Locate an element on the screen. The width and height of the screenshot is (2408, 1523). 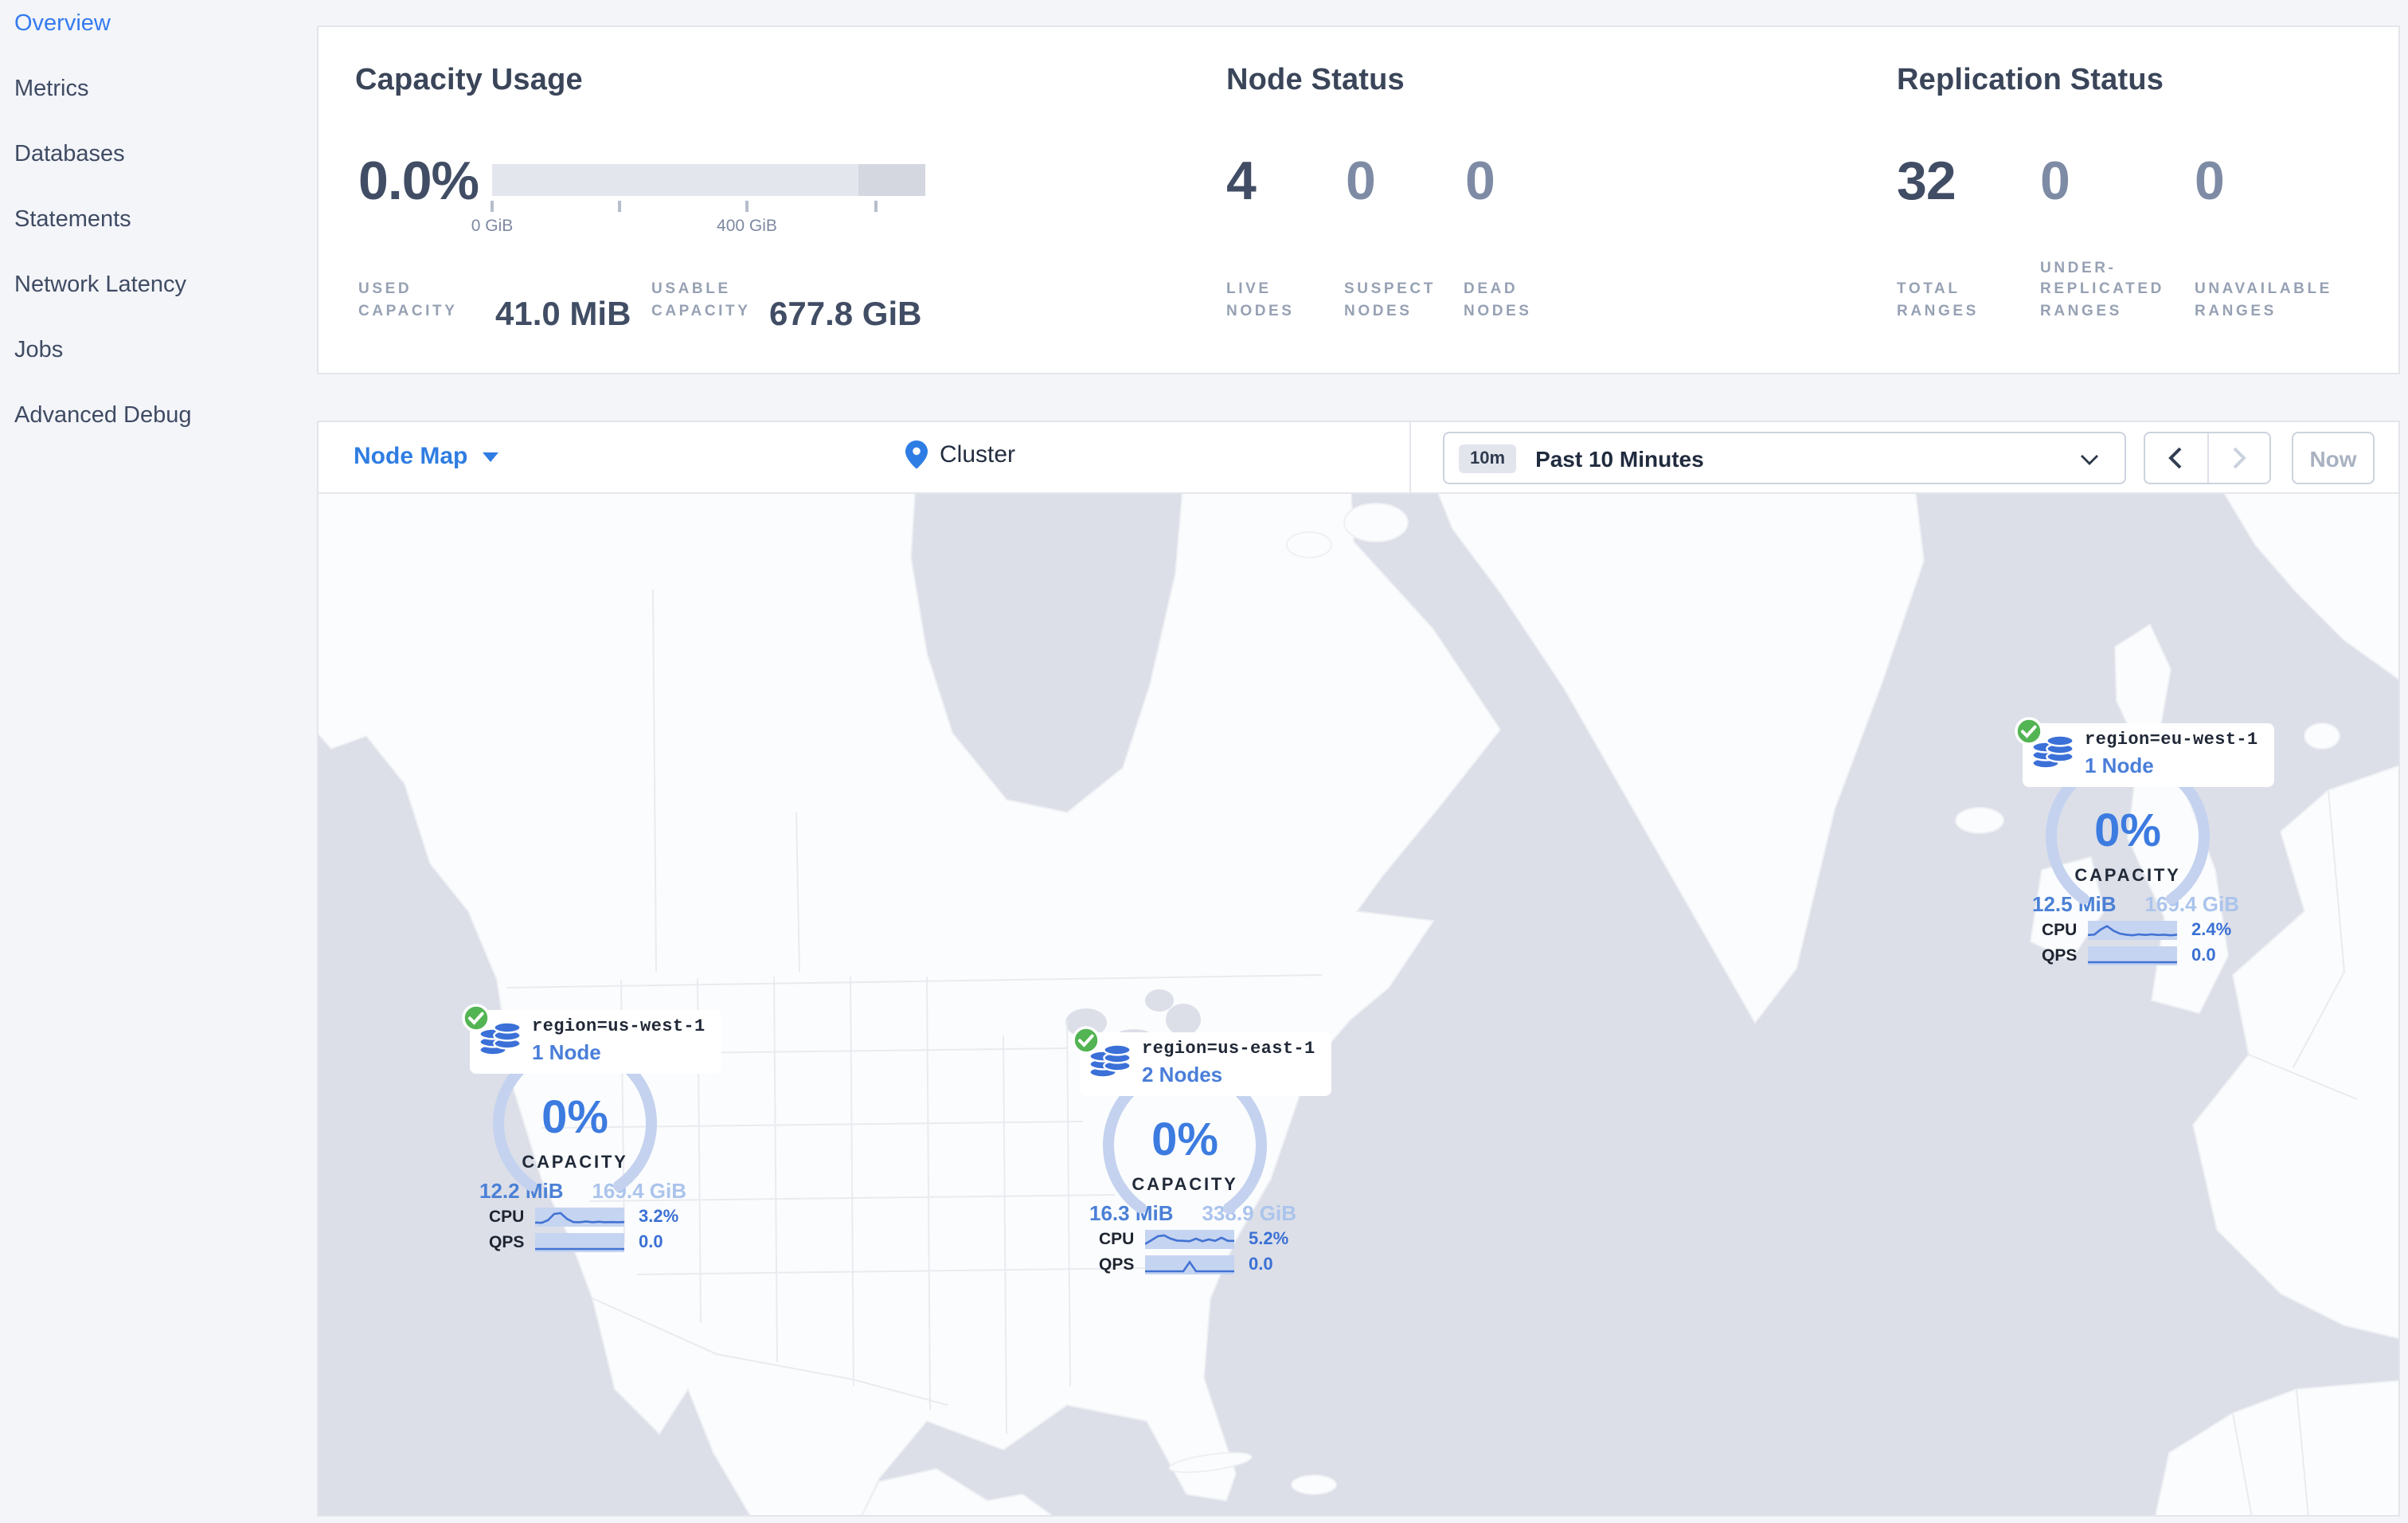
sidebar-item-databases: Databases is located at coordinates (69, 154).